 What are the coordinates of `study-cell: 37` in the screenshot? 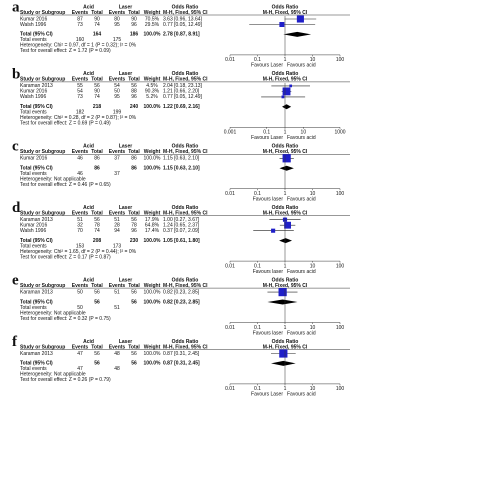 It's located at (117, 159).